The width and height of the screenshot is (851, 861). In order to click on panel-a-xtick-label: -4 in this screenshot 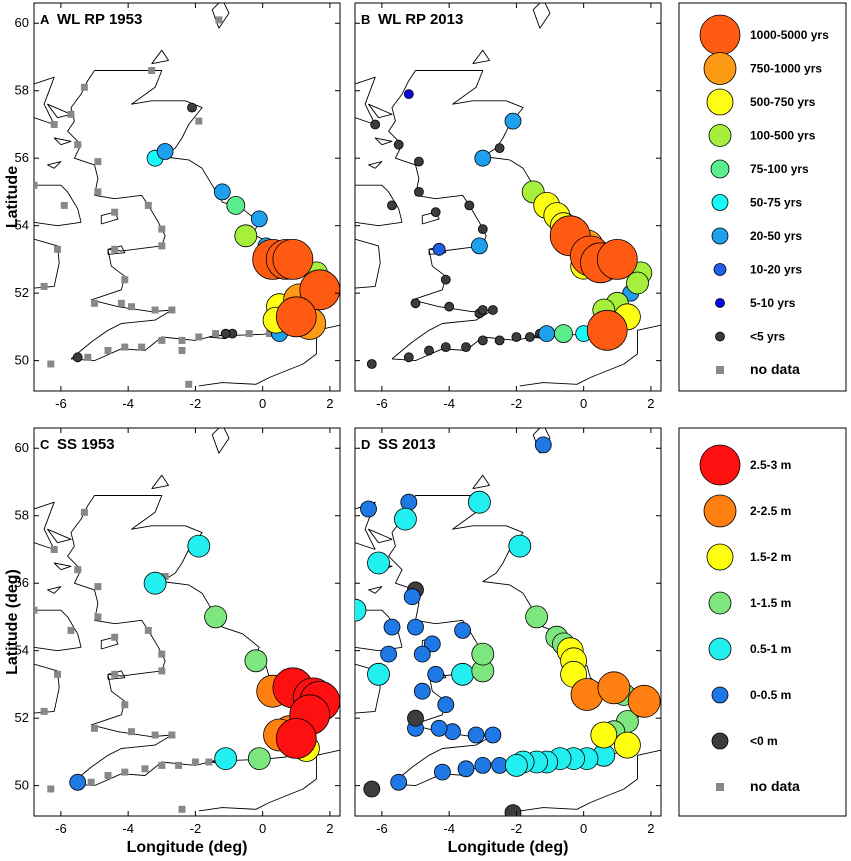, I will do `click(128, 403)`.